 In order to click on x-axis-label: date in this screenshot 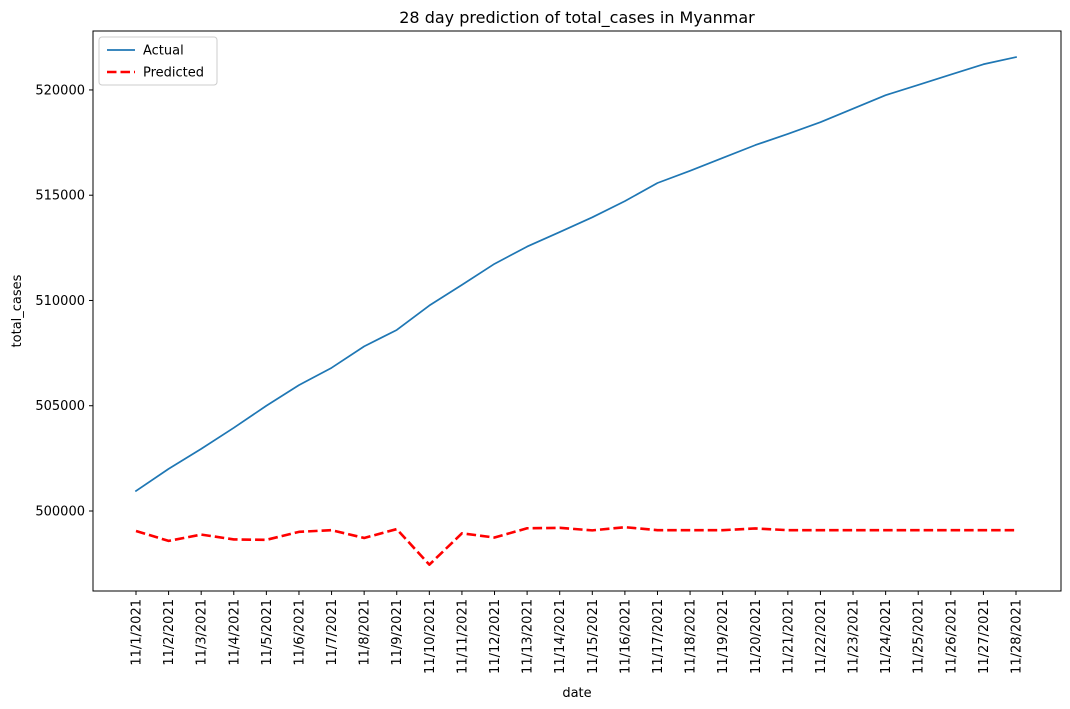, I will do `click(576, 693)`.